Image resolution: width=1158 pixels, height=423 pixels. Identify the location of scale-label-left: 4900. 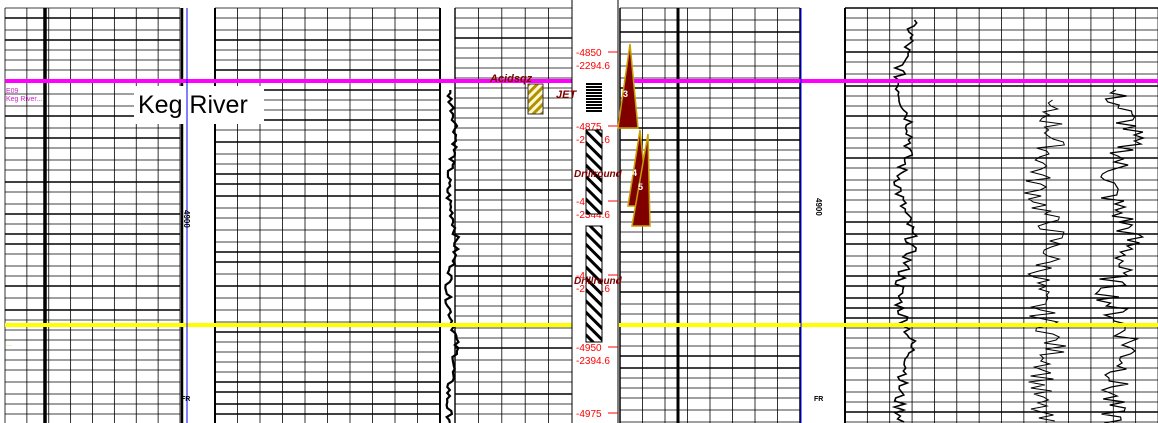
(186, 219).